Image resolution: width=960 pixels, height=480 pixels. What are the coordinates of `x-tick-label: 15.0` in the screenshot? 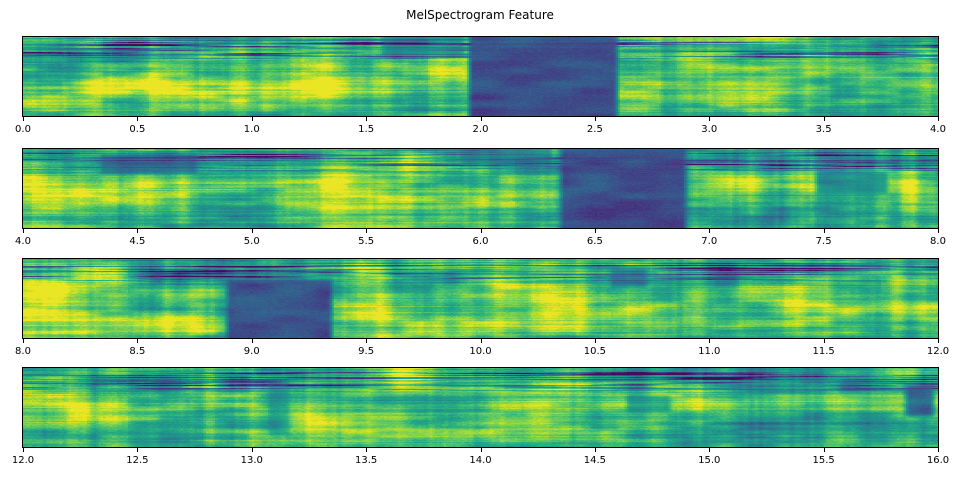 It's located at (709, 460).